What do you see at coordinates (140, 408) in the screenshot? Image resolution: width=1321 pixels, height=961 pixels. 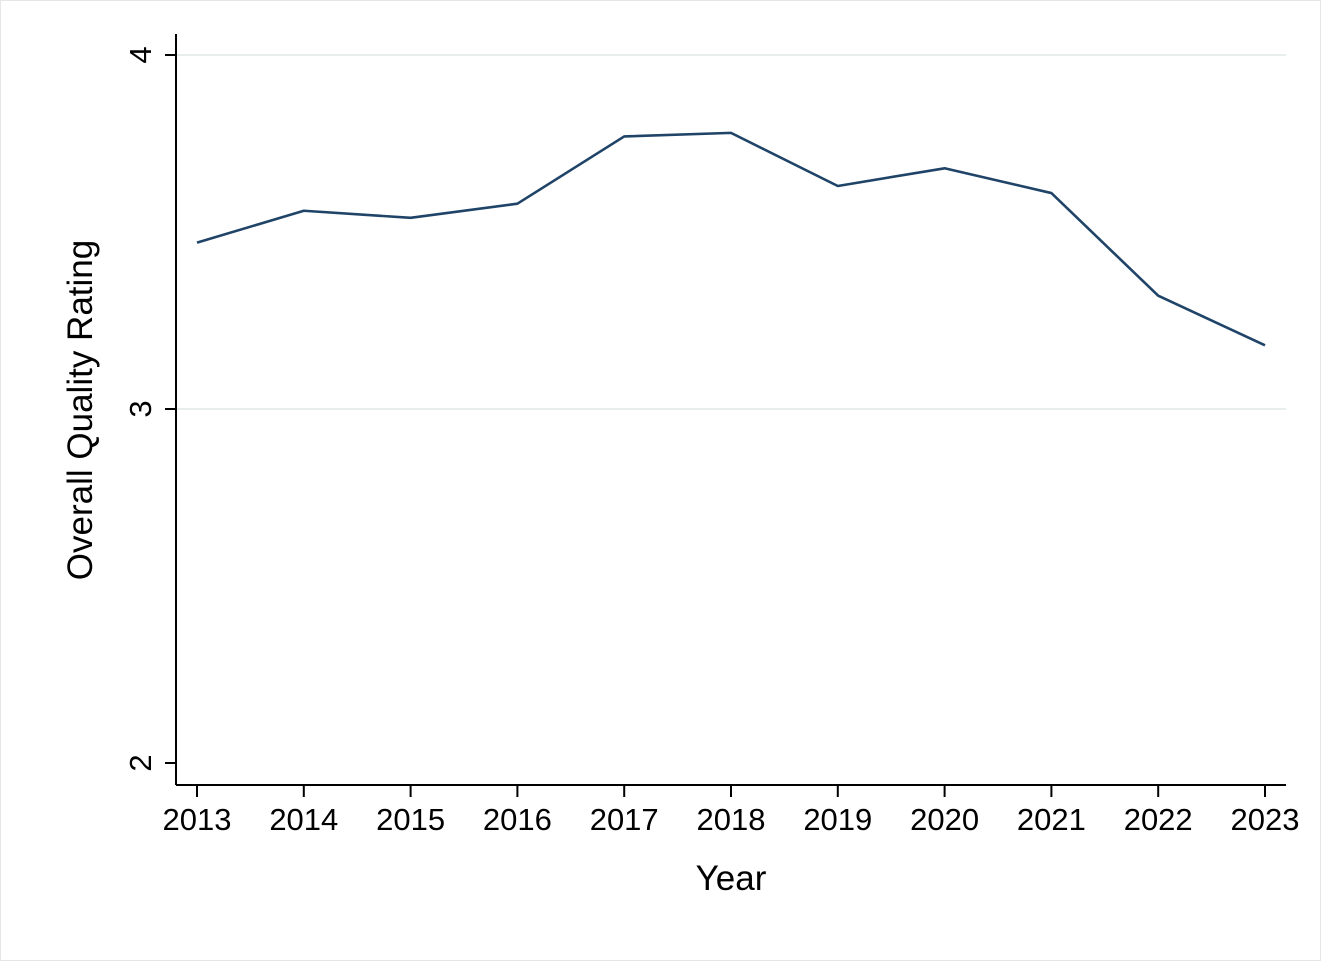 I see `y-tick-label: 3` at bounding box center [140, 408].